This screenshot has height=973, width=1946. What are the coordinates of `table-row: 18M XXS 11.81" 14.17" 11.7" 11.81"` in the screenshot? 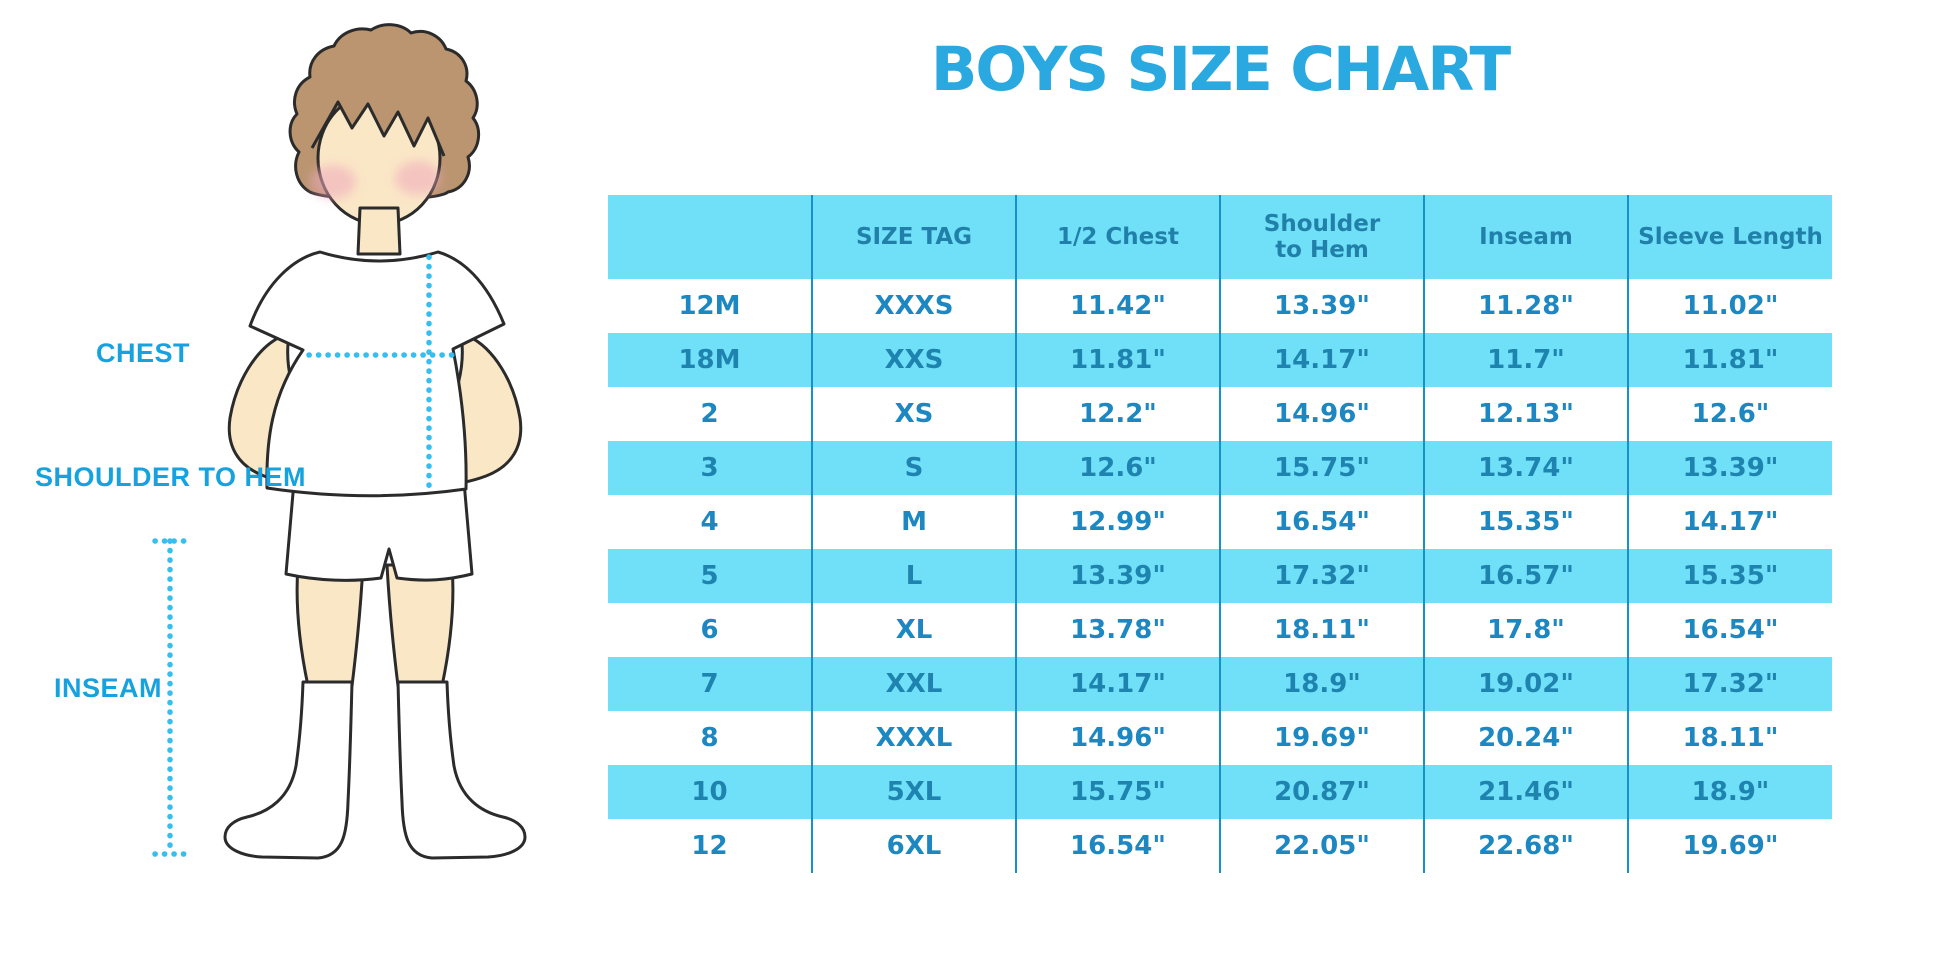 It's located at (1220, 360).